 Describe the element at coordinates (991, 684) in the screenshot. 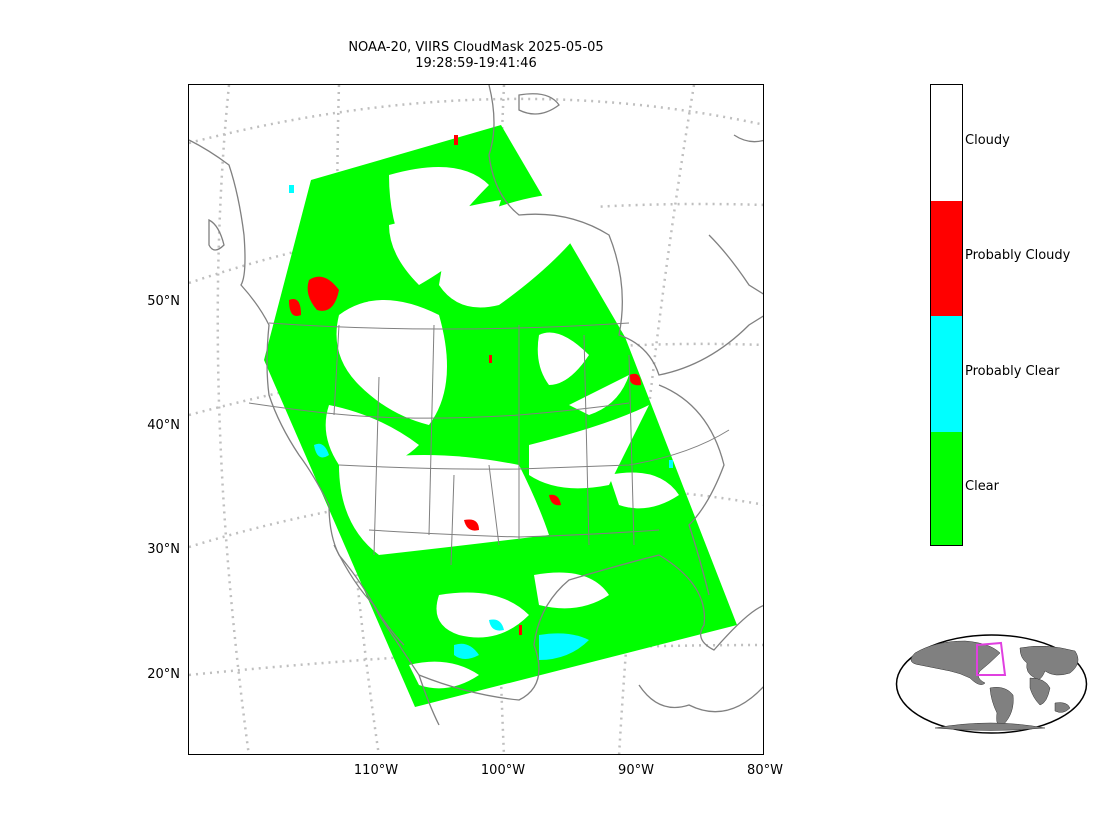

I see `globe-inset` at that location.